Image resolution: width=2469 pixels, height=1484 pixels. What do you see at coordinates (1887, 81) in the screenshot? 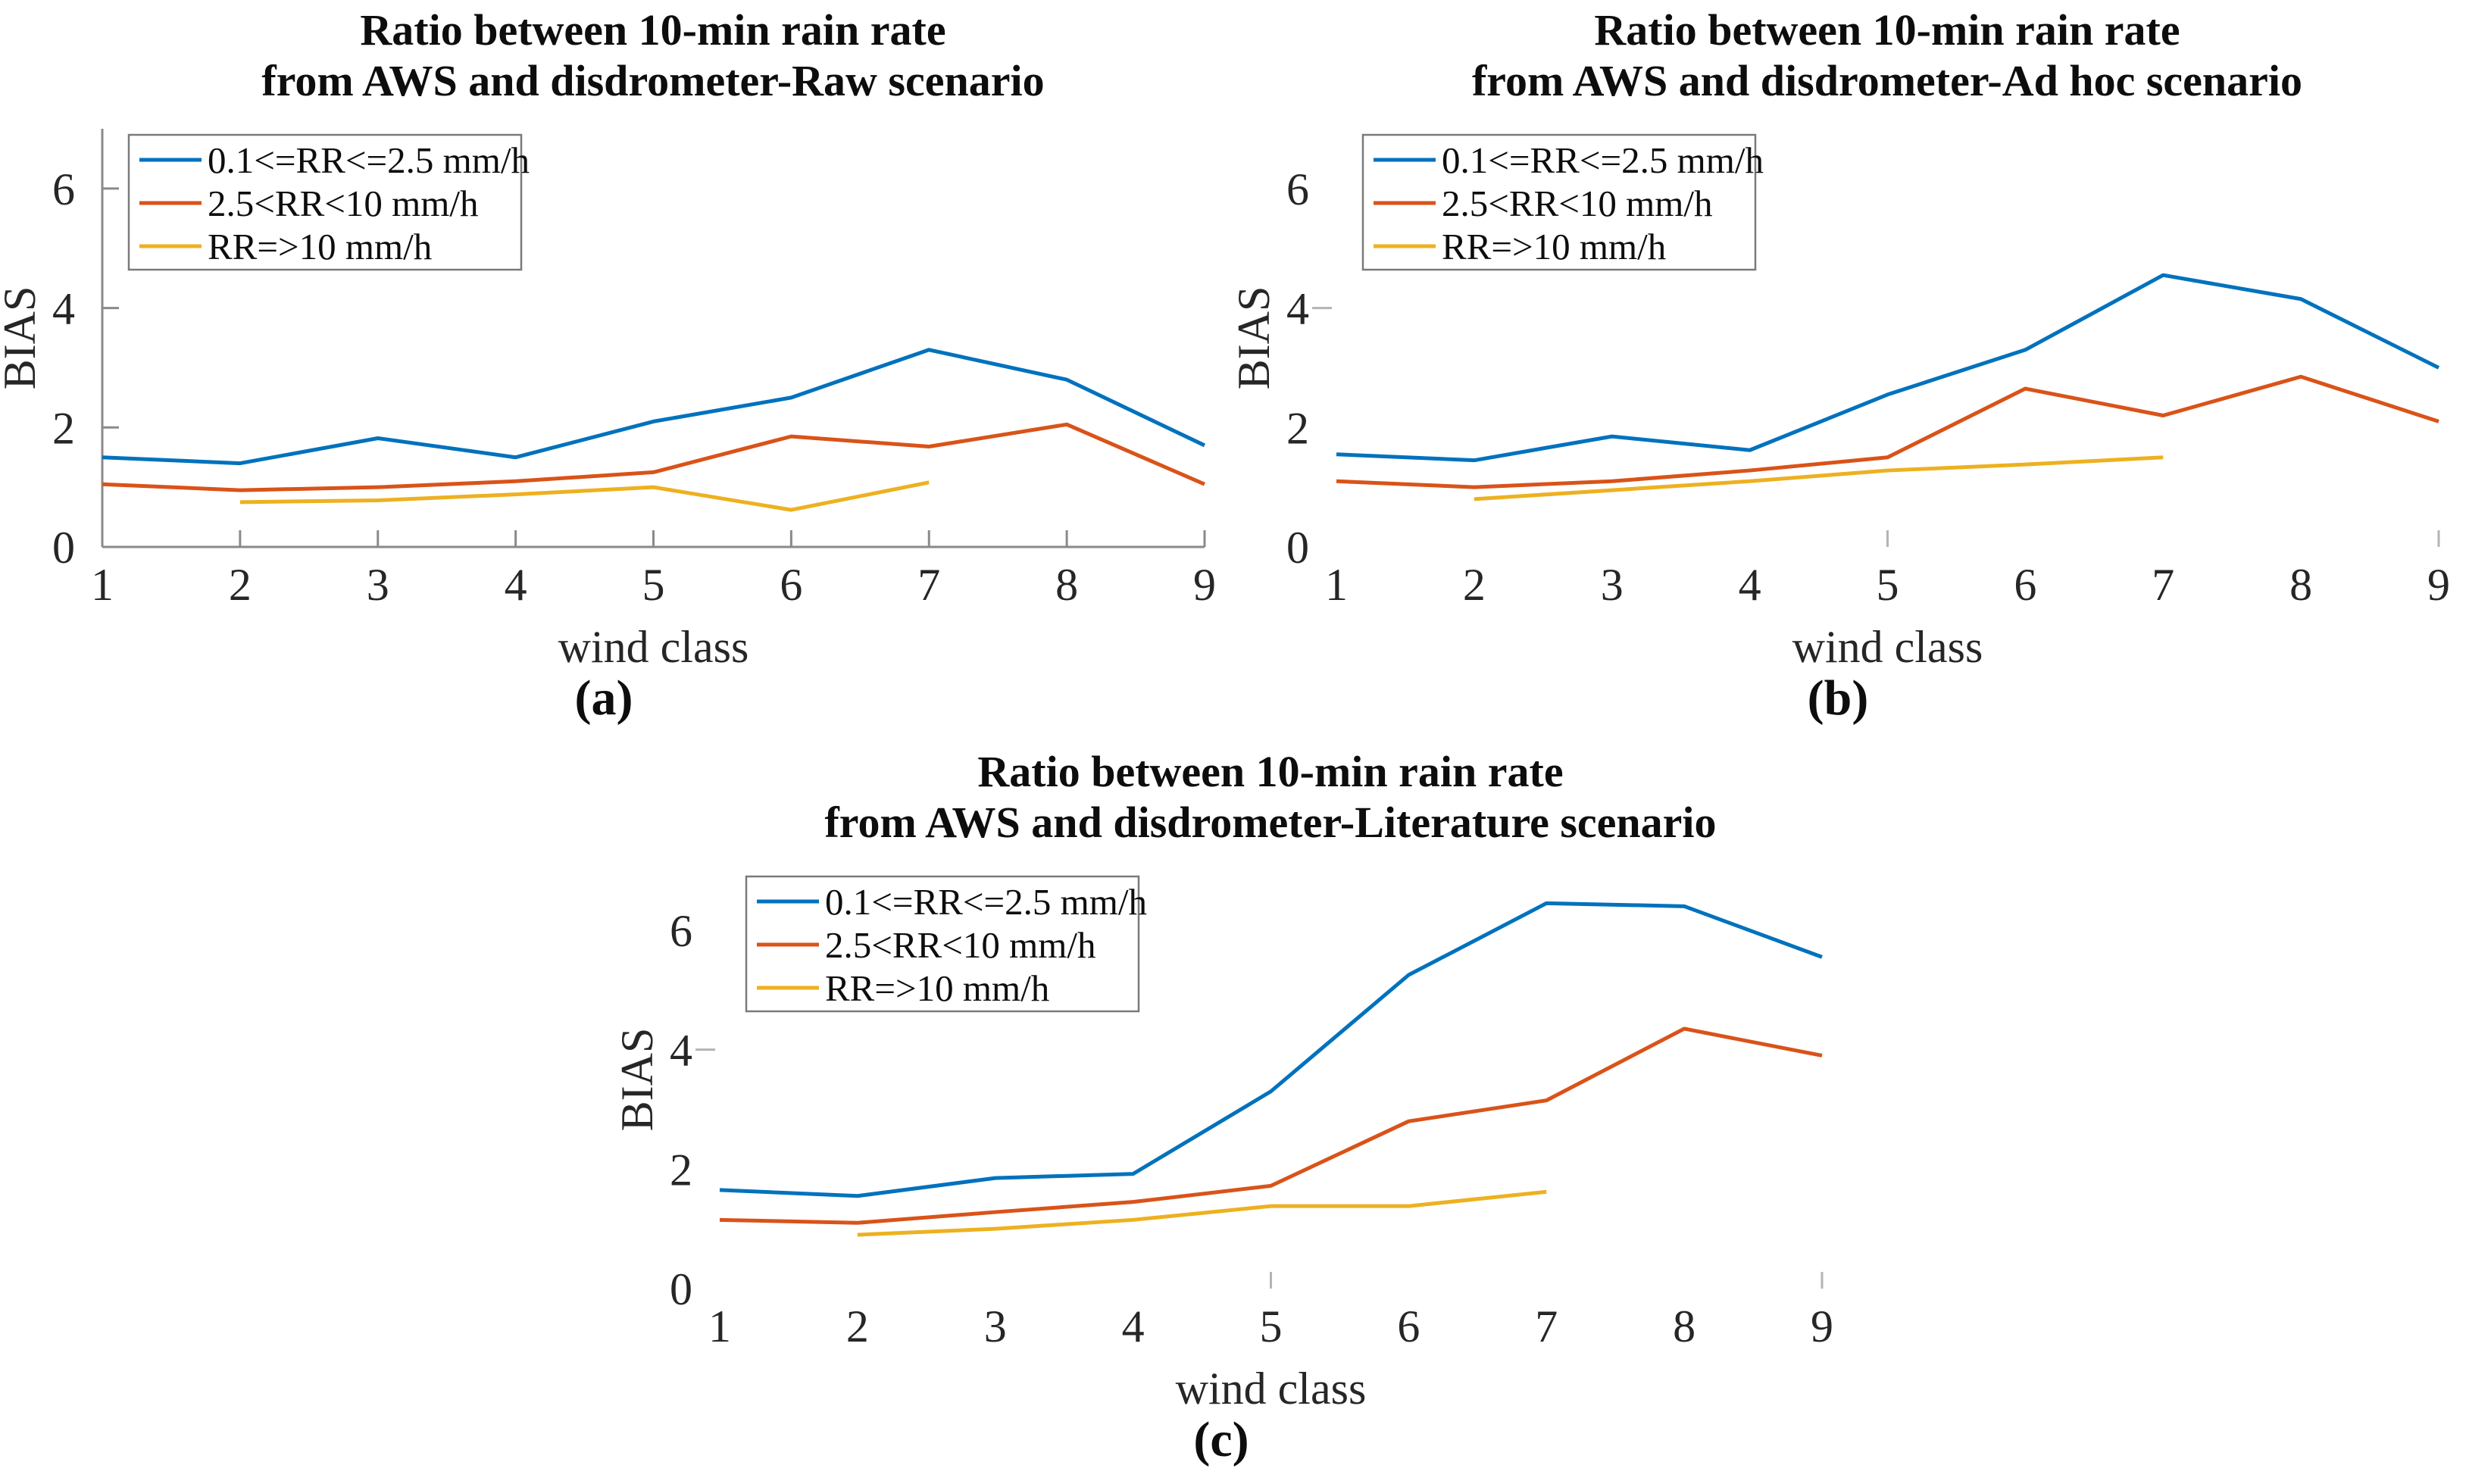
I see `chart-title-line2: from AWS and disdrometer-Ad hoc scenario` at bounding box center [1887, 81].